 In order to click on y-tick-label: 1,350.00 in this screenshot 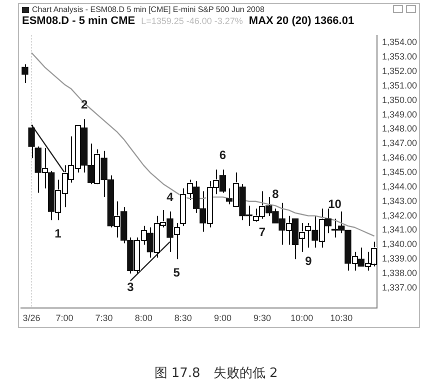, I will do `click(400, 99)`.